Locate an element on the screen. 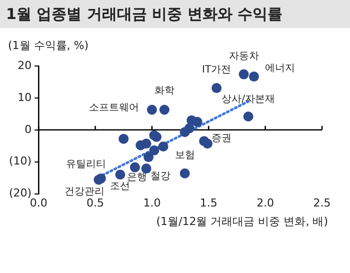 This screenshot has height=273, width=350. y-axis-title: (1월 수익률, %) is located at coordinates (48, 45).